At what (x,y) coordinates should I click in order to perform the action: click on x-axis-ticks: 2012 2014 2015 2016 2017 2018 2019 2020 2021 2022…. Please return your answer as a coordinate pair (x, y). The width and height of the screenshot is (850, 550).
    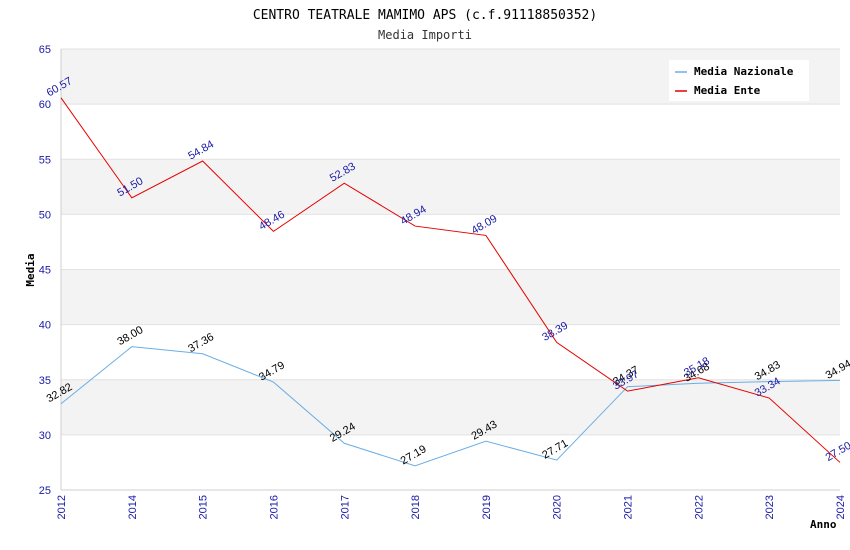
    Looking at the image, I should click on (451, 507).